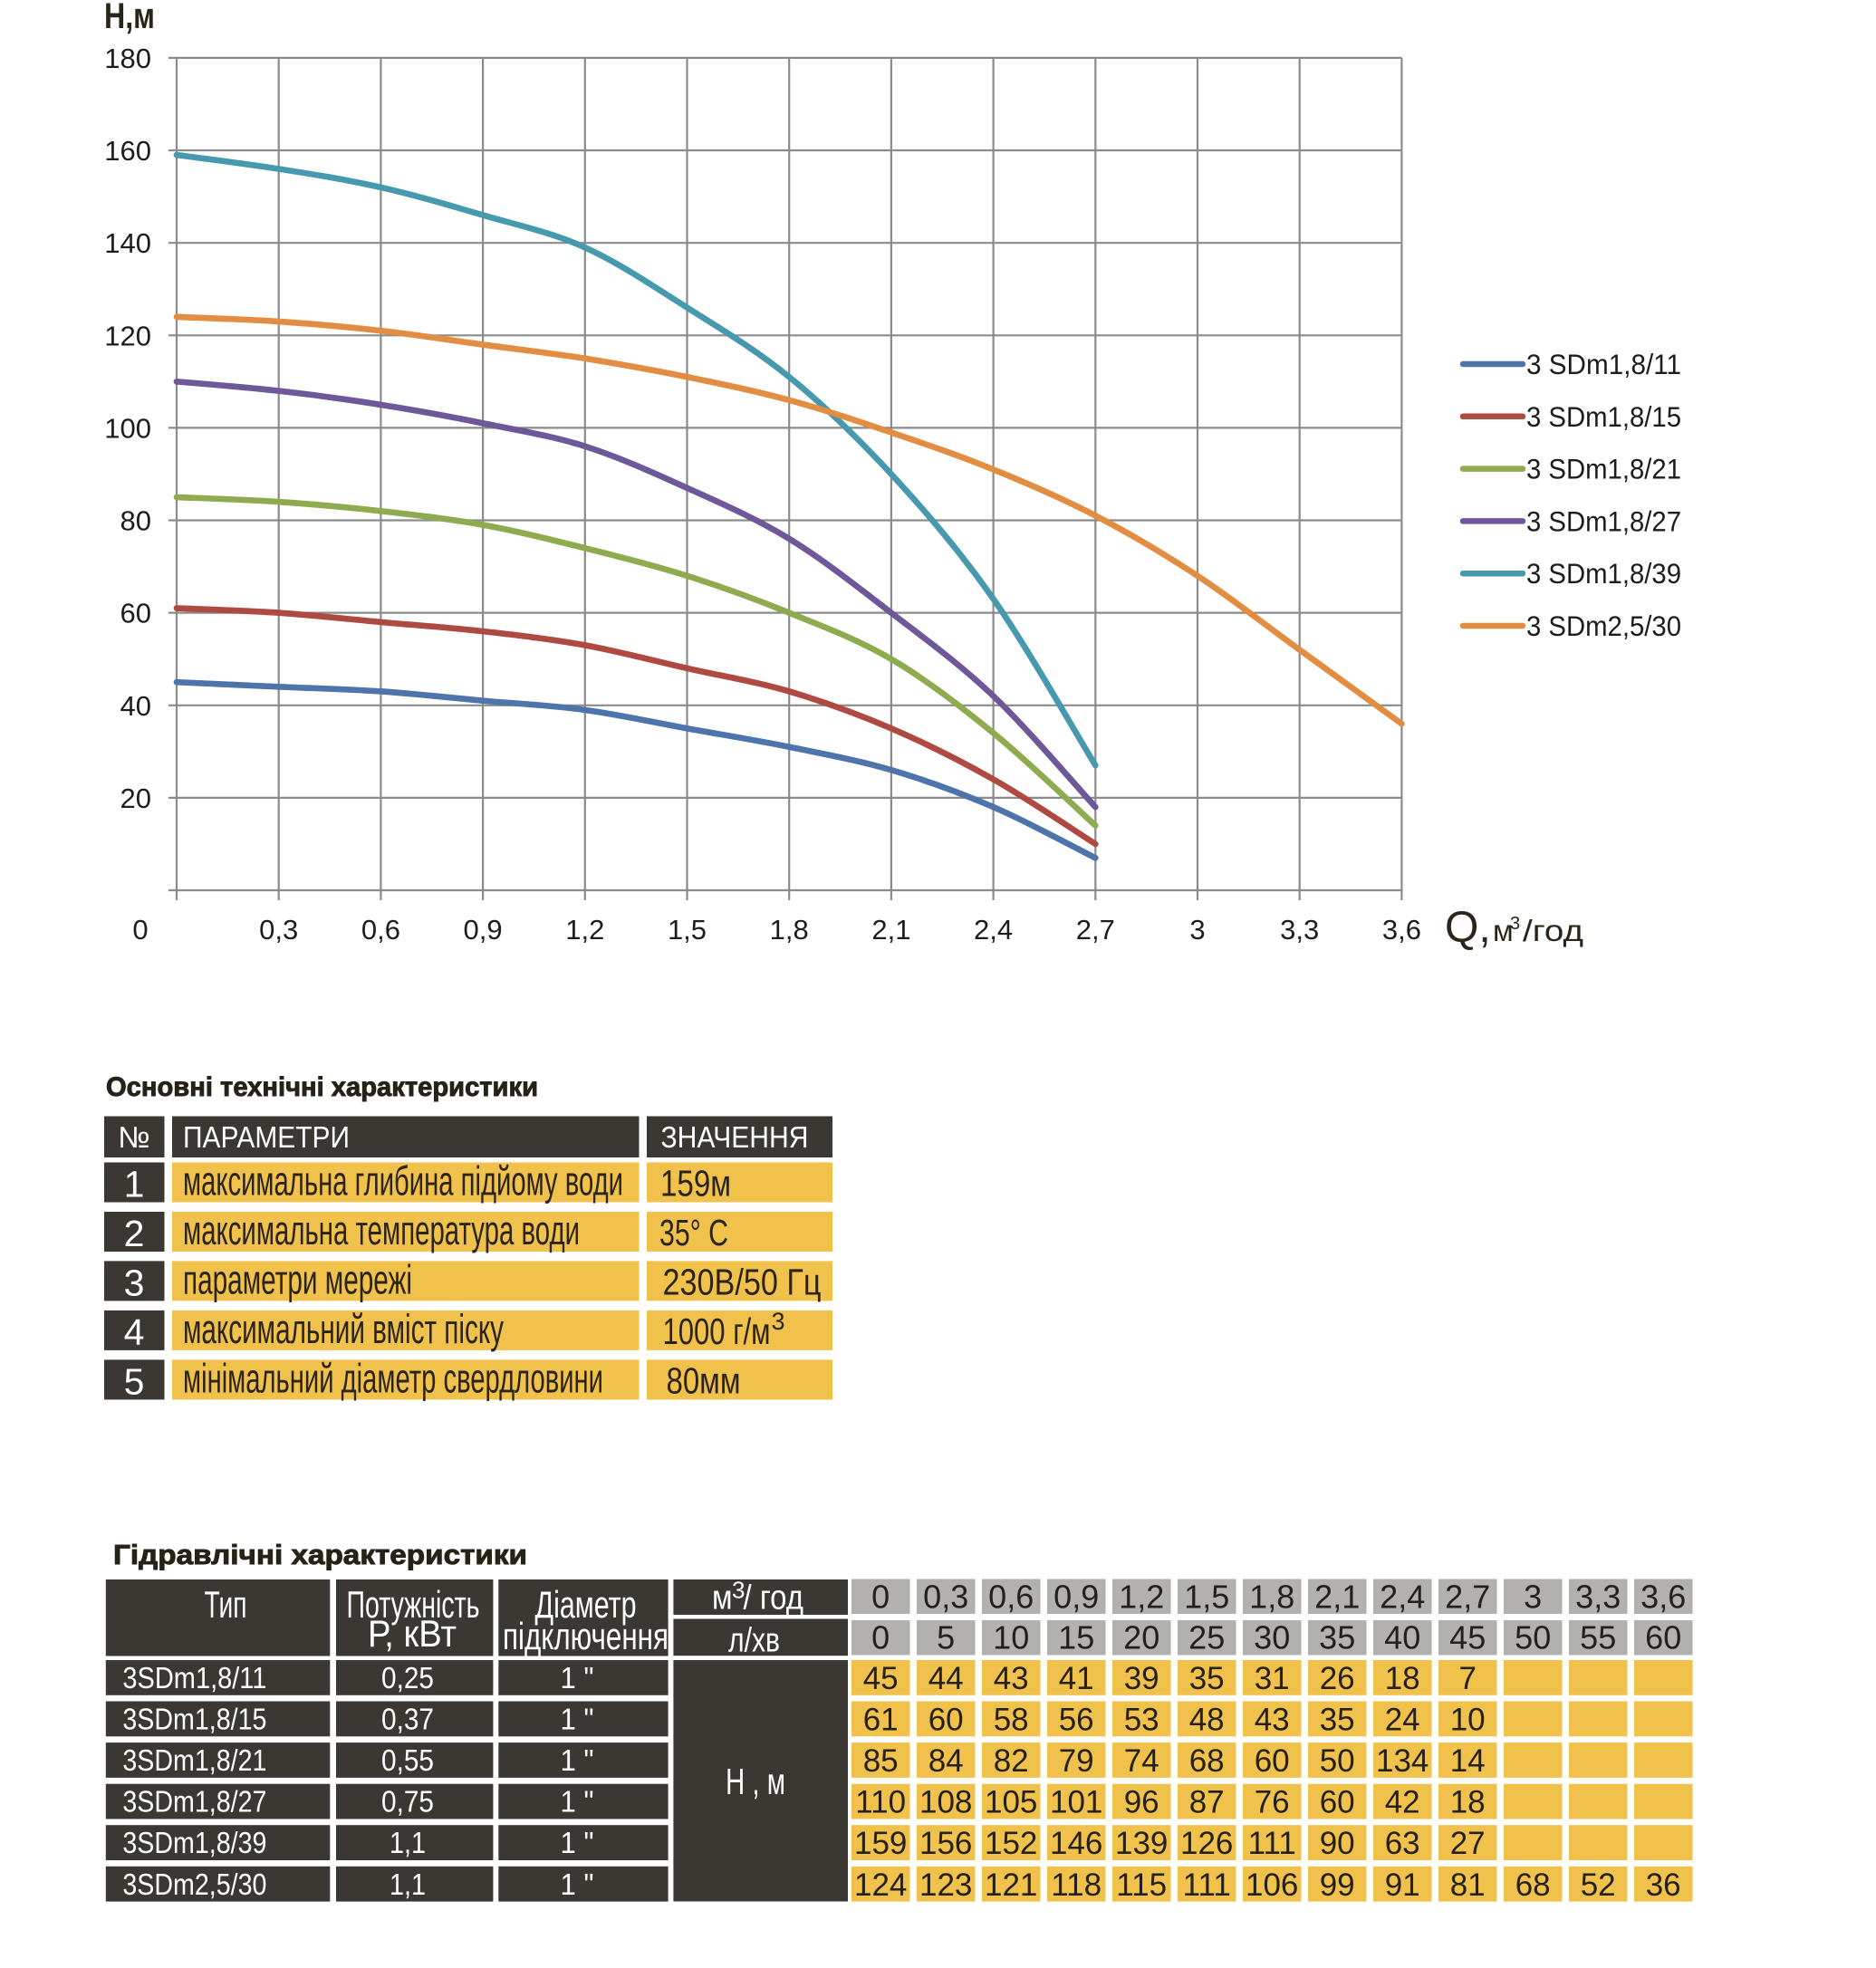 Image resolution: width=1876 pixels, height=1968 pixels. I want to click on svg-text: 121, so click(1011, 1885).